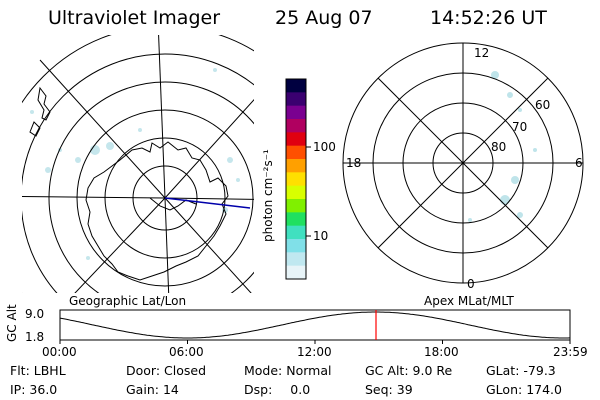 Image resolution: width=600 pixels, height=400 pixels. Describe the element at coordinates (524, 389) in the screenshot. I see `status-glon: GLon: 174.0` at that location.